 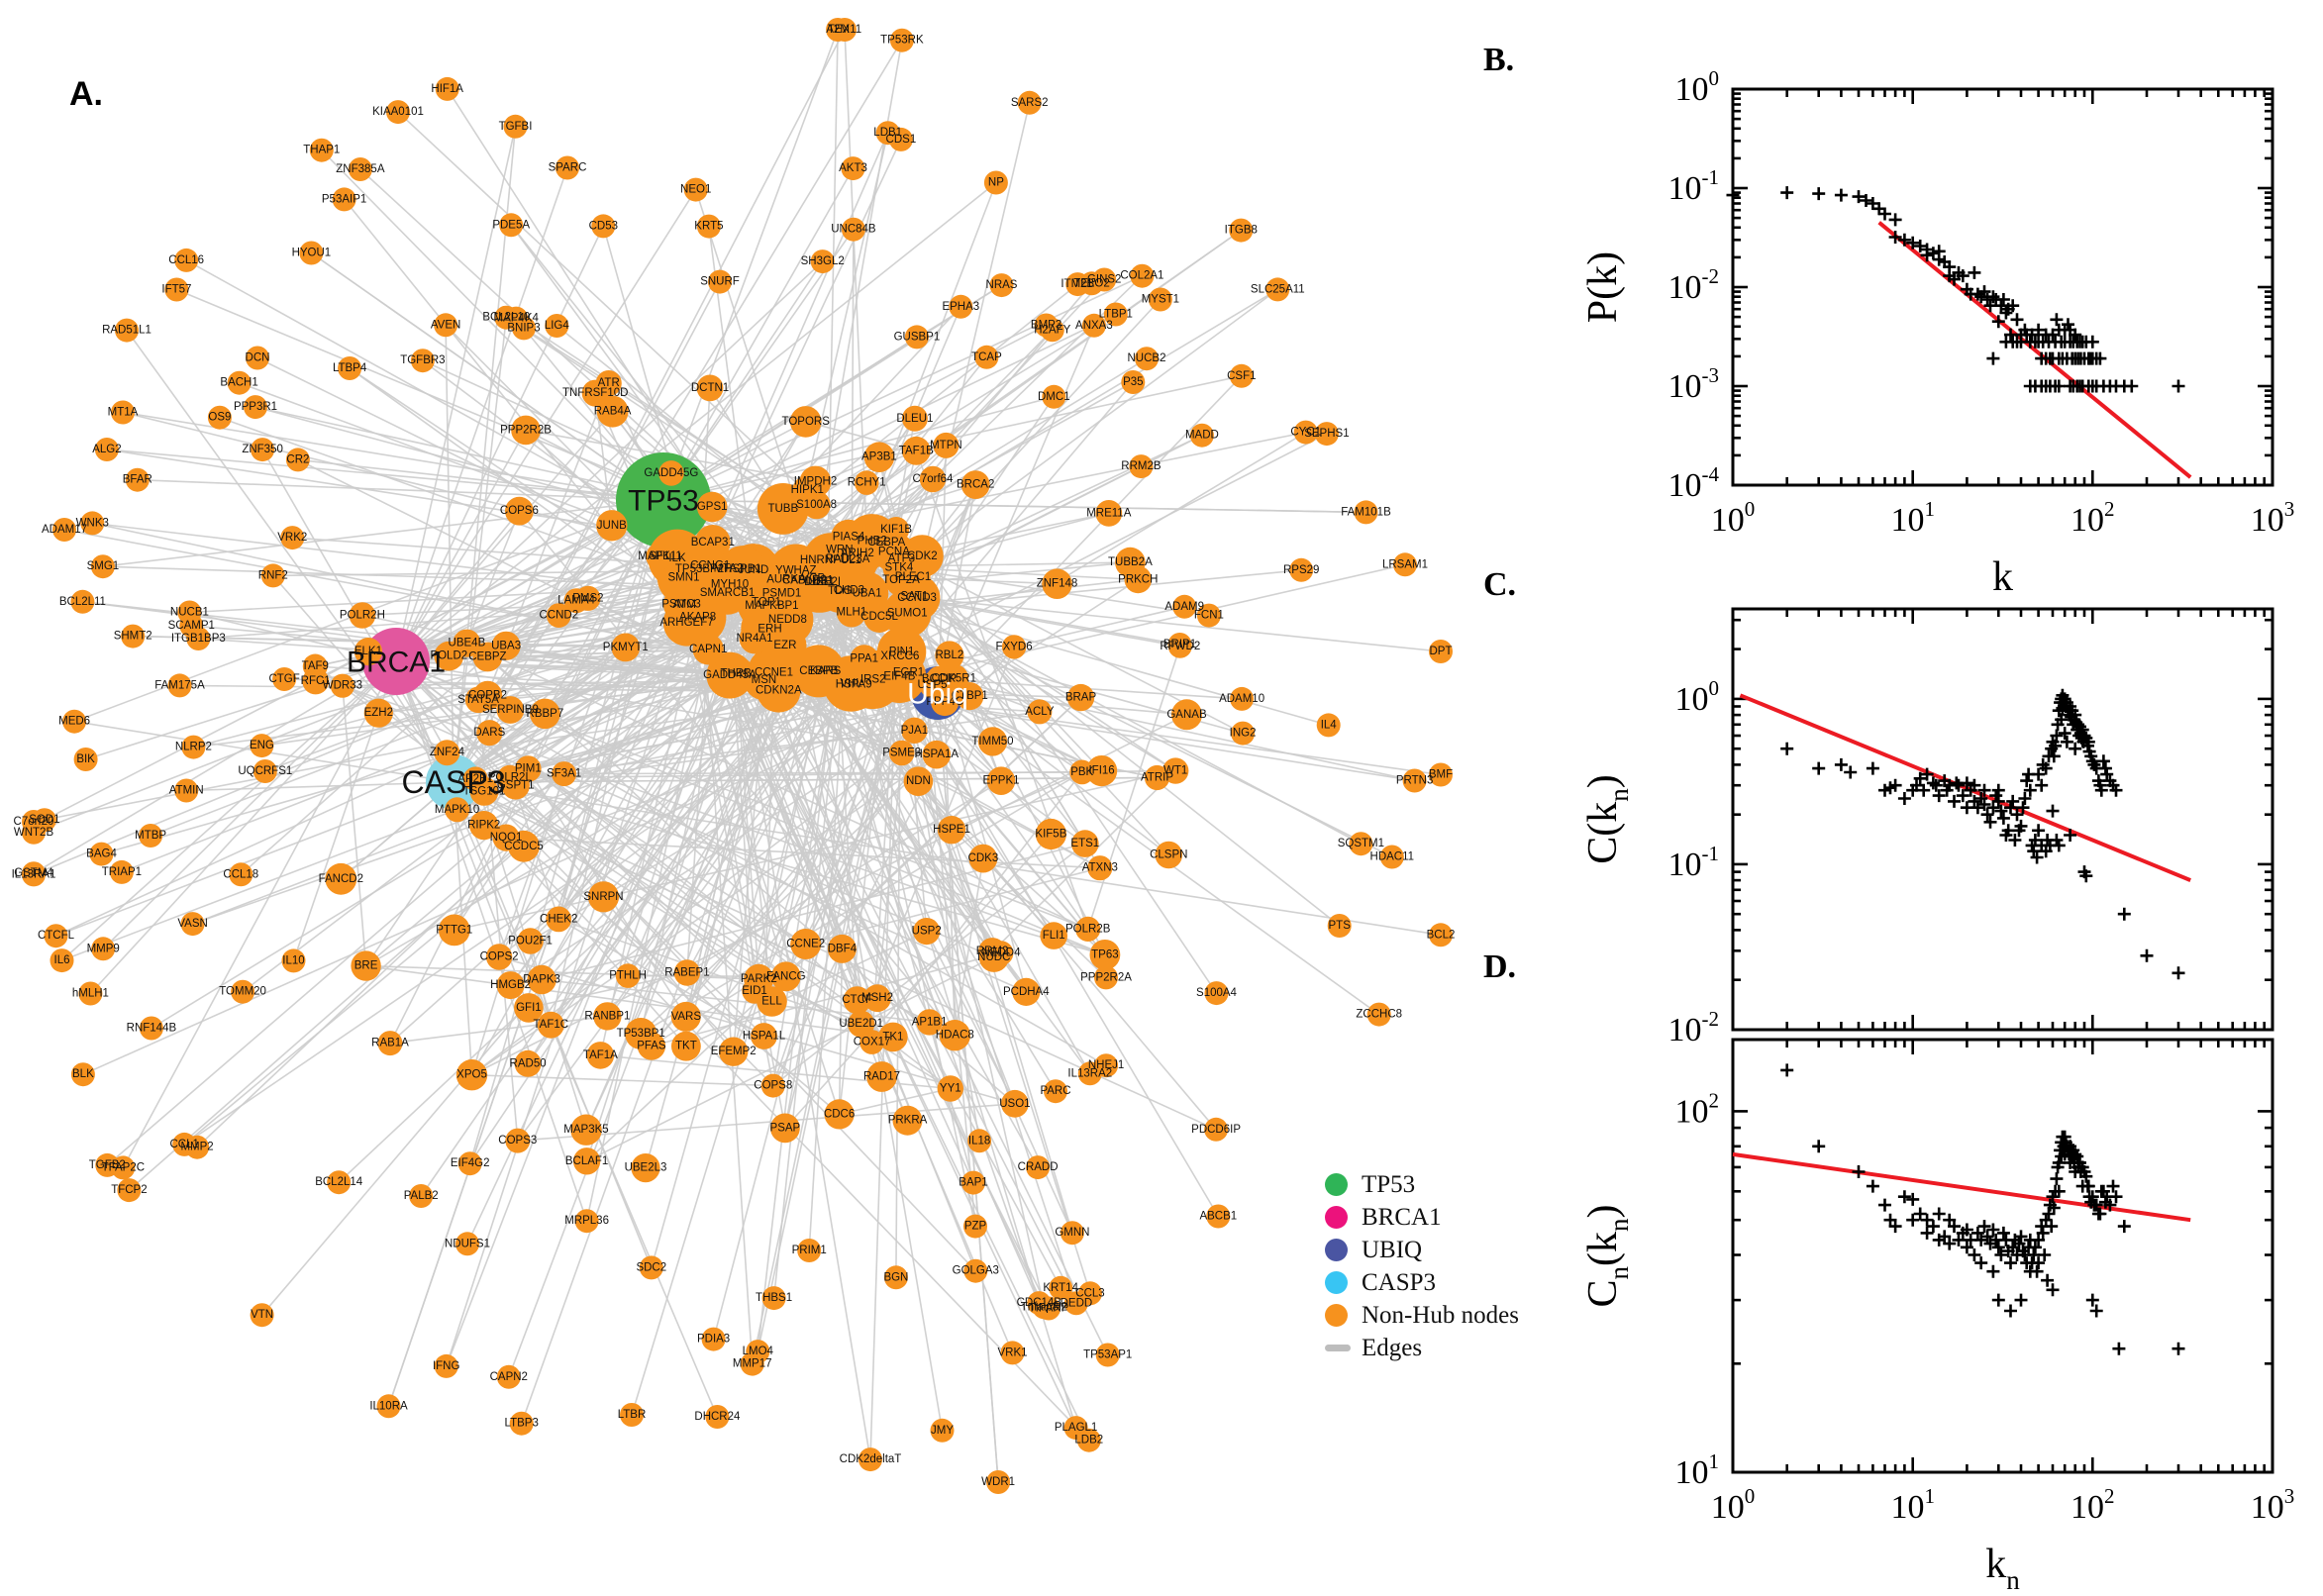 I want to click on network-node-label: BNIP3, so click(x=523, y=328).